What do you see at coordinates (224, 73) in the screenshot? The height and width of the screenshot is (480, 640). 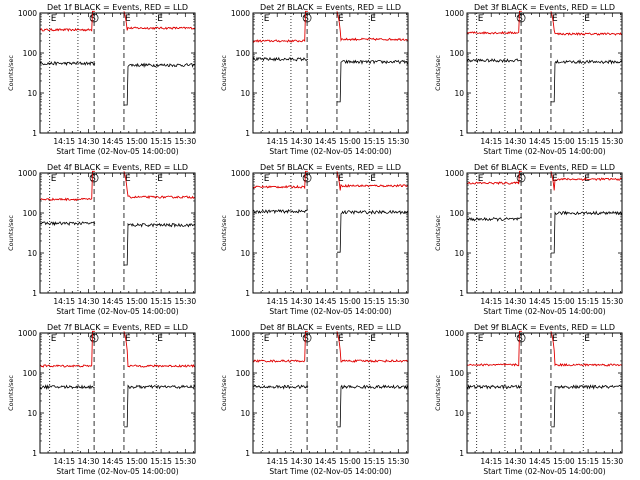 I see `y-axis-label: Counts/sec` at bounding box center [224, 73].